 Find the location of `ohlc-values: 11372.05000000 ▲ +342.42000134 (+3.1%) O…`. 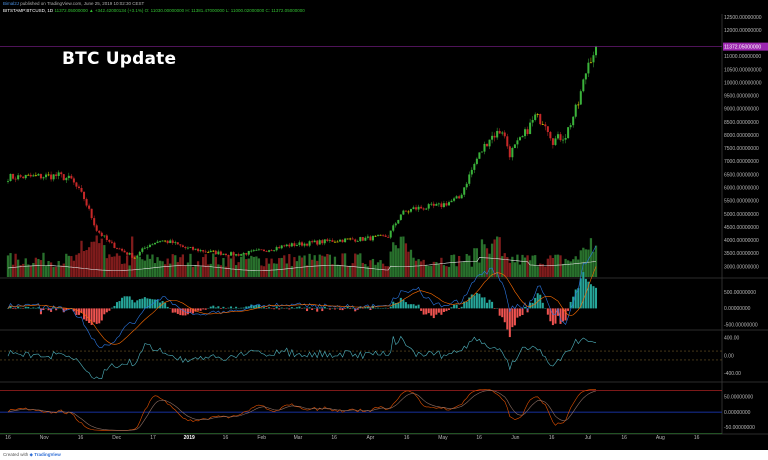

ohlc-values: 11372.05000000 ▲ +342.42000134 (+3.1%) O… is located at coordinates (179, 10).